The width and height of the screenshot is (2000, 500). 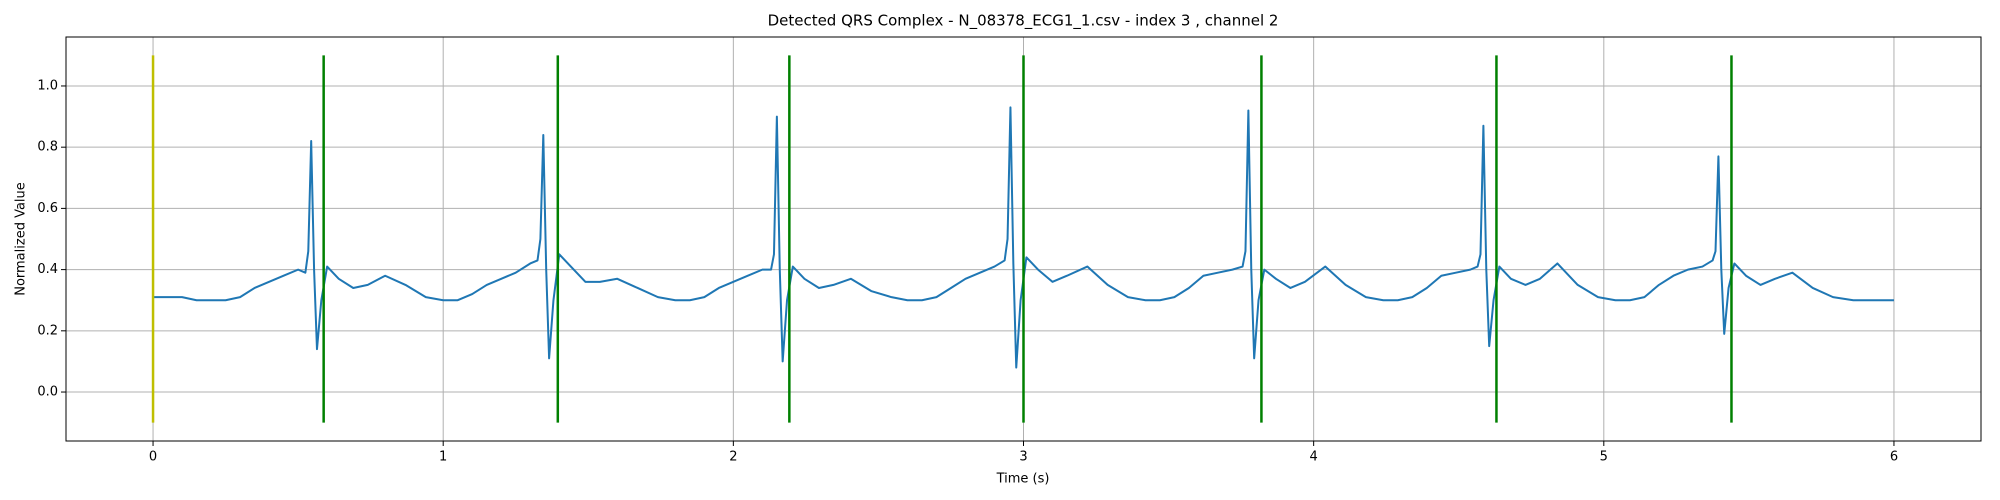 What do you see at coordinates (47, 208) in the screenshot?
I see `y-tick-label: 0.6` at bounding box center [47, 208].